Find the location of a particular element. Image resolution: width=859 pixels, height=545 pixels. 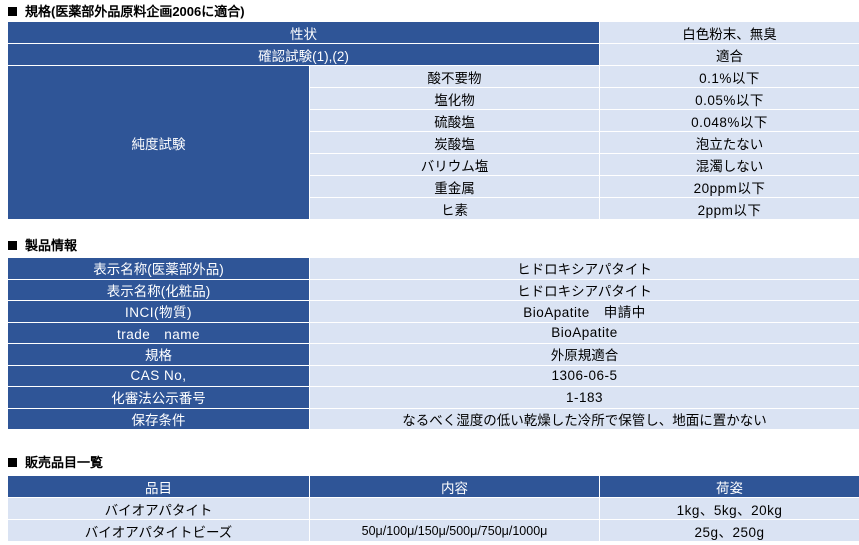

product-value: 1306-06-5 is located at coordinates (584, 375).